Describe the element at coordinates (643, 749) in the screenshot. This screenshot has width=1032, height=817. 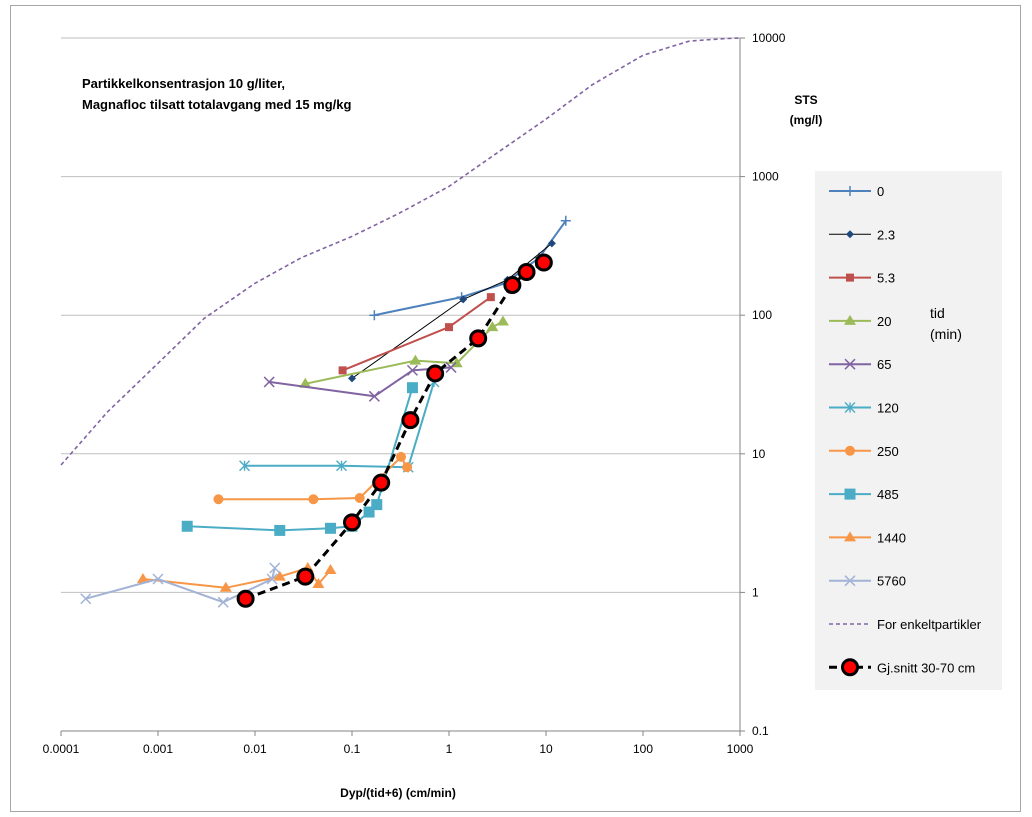
I see `x-tick-label: 100` at that location.